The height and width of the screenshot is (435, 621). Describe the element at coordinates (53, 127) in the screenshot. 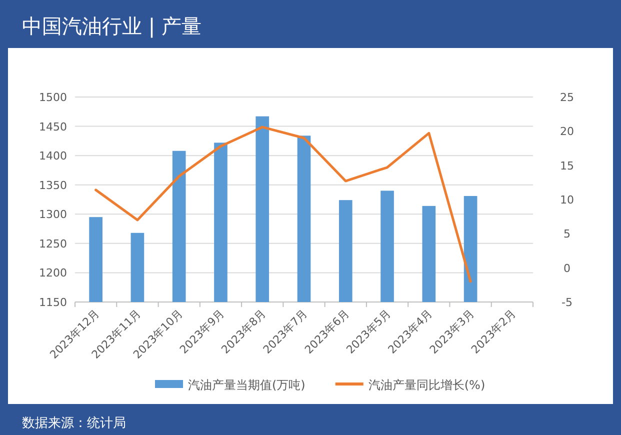

I see `y-tick-label: 1450` at that location.